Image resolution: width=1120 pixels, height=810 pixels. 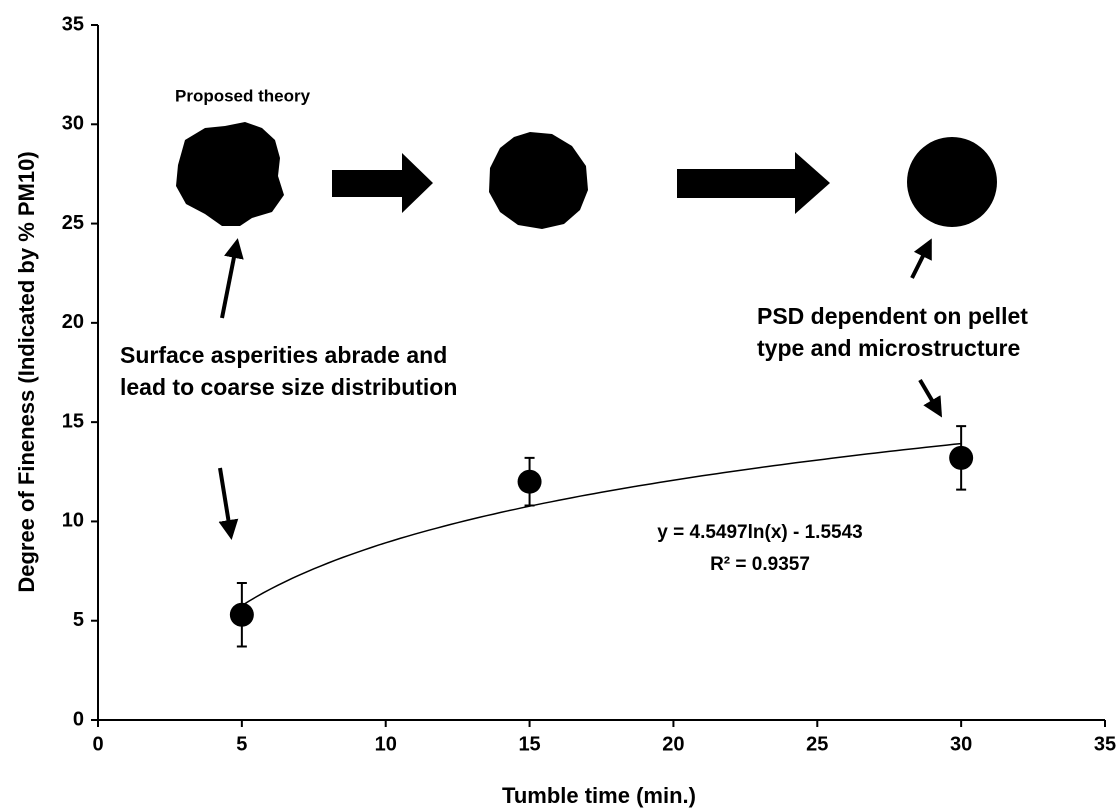 I want to click on y-tick-label: 10, so click(x=73, y=521).